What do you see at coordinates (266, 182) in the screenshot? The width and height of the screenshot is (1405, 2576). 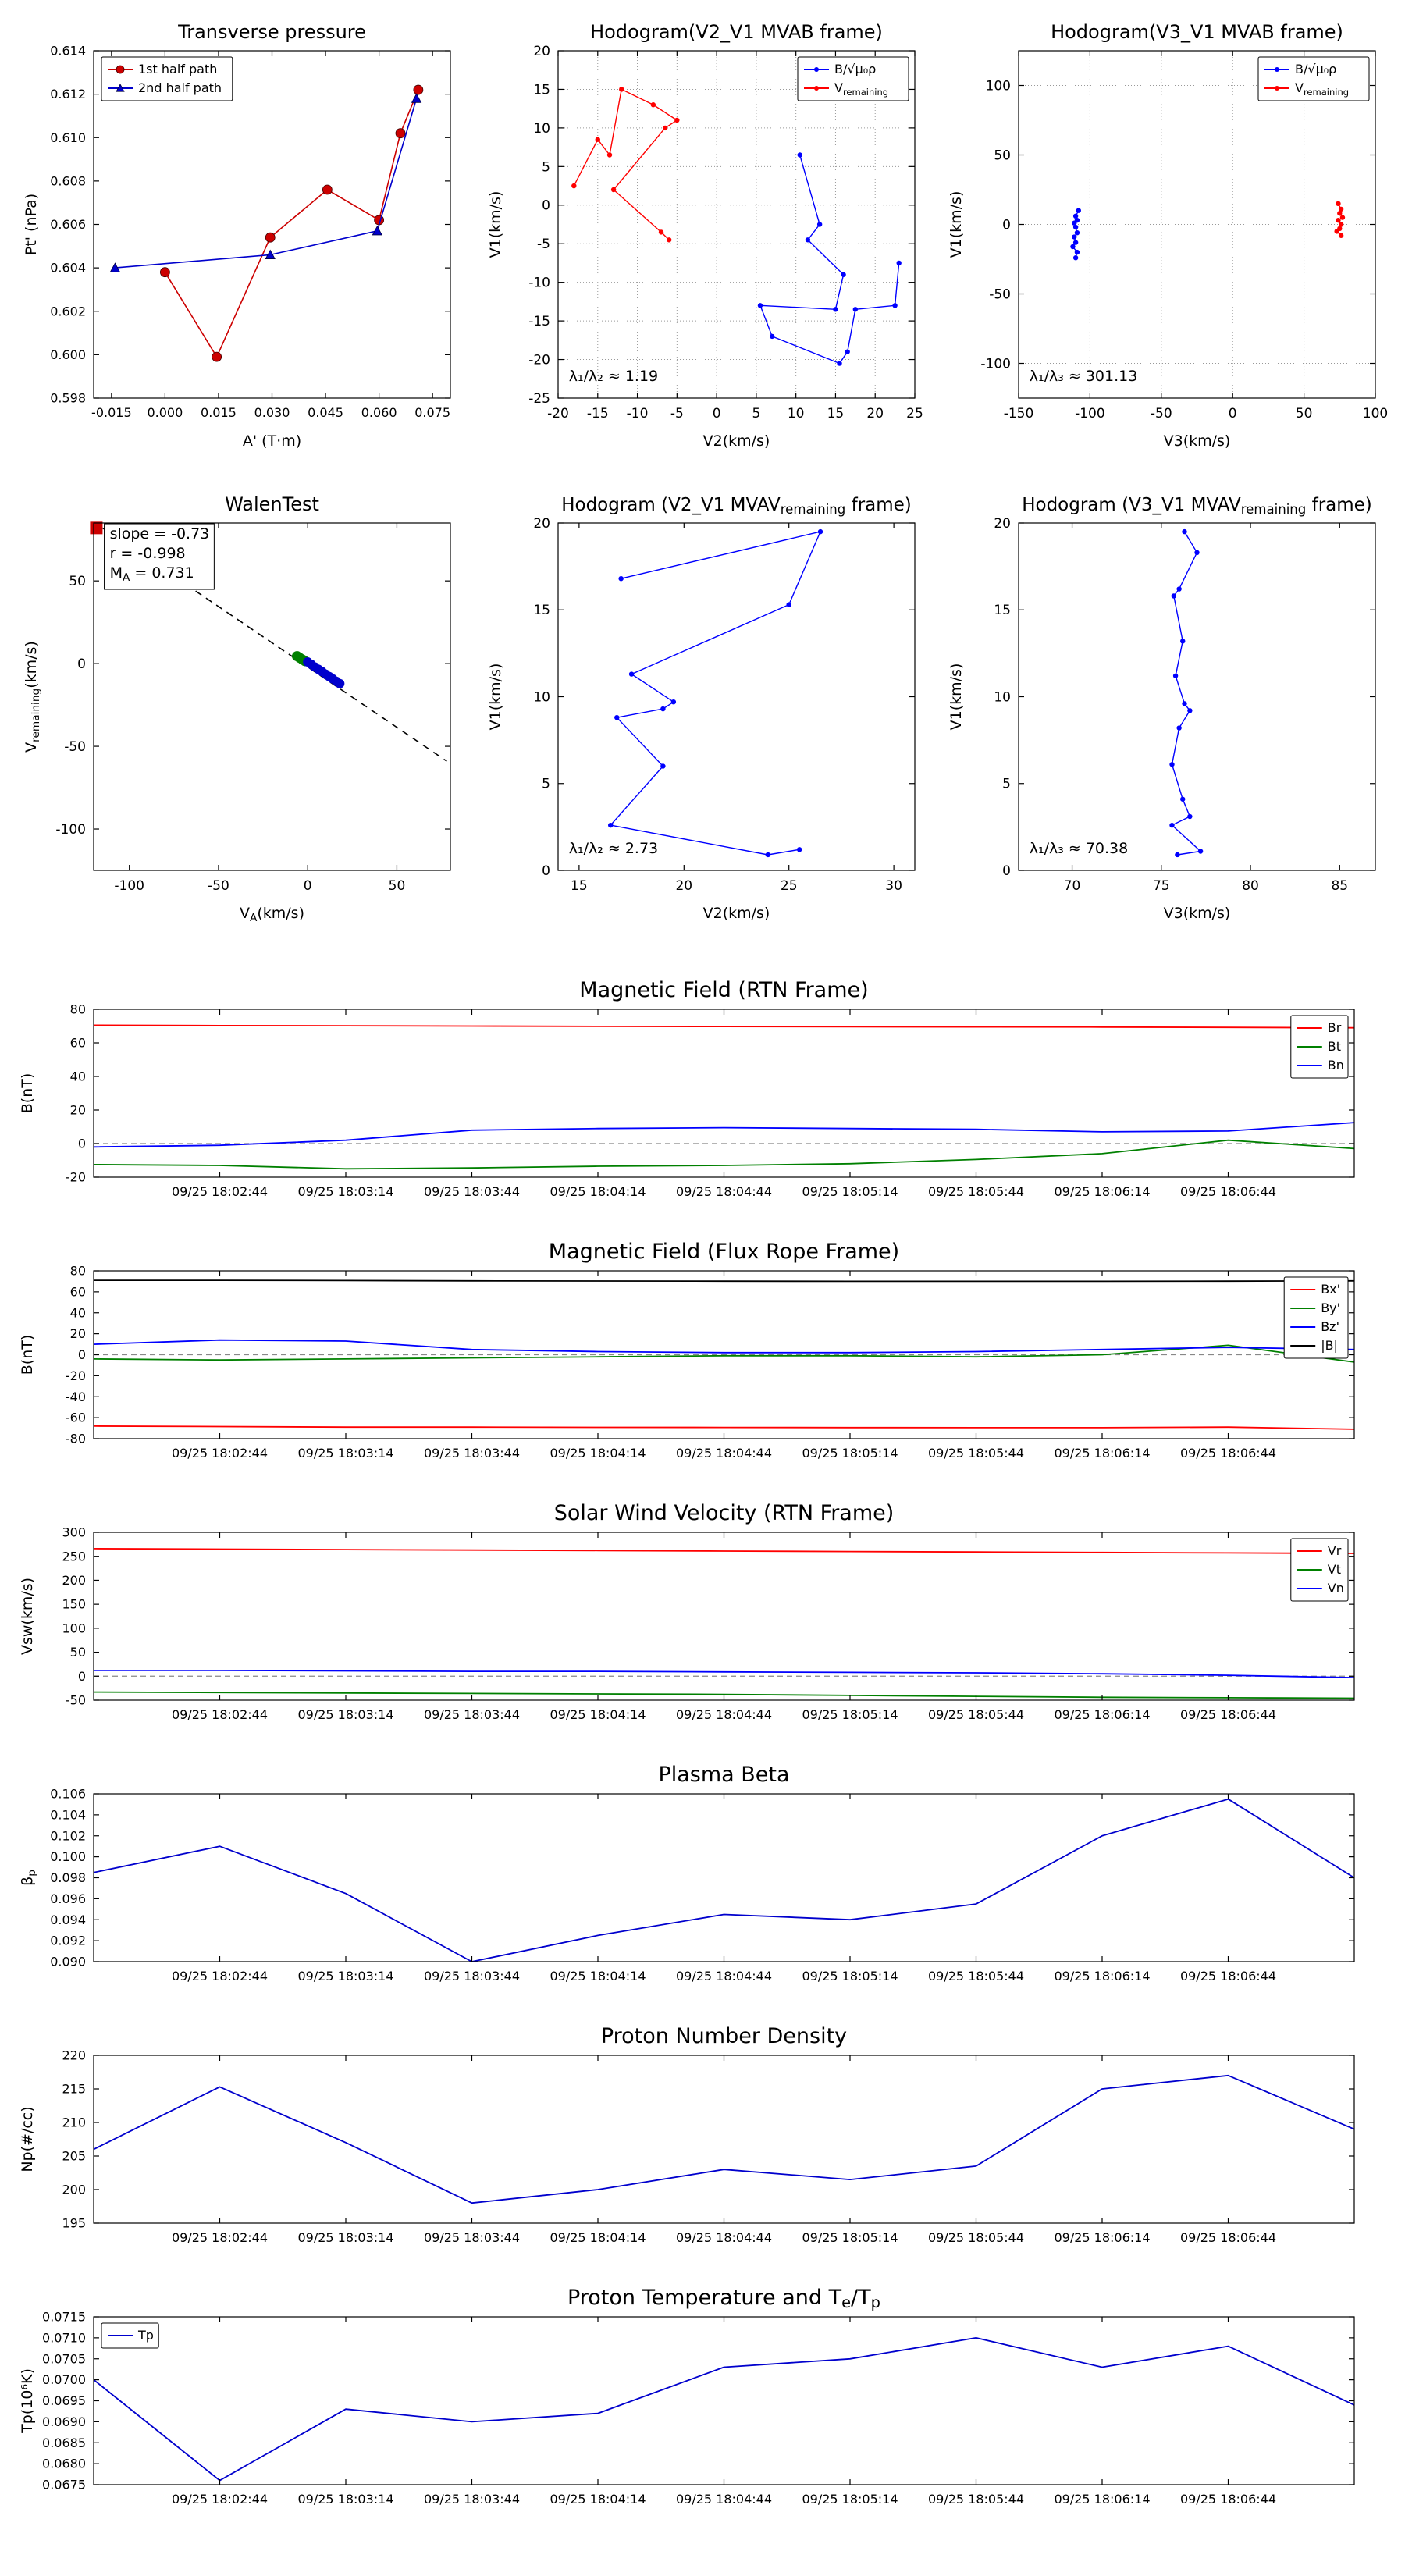 I see `series-second-half-path` at bounding box center [266, 182].